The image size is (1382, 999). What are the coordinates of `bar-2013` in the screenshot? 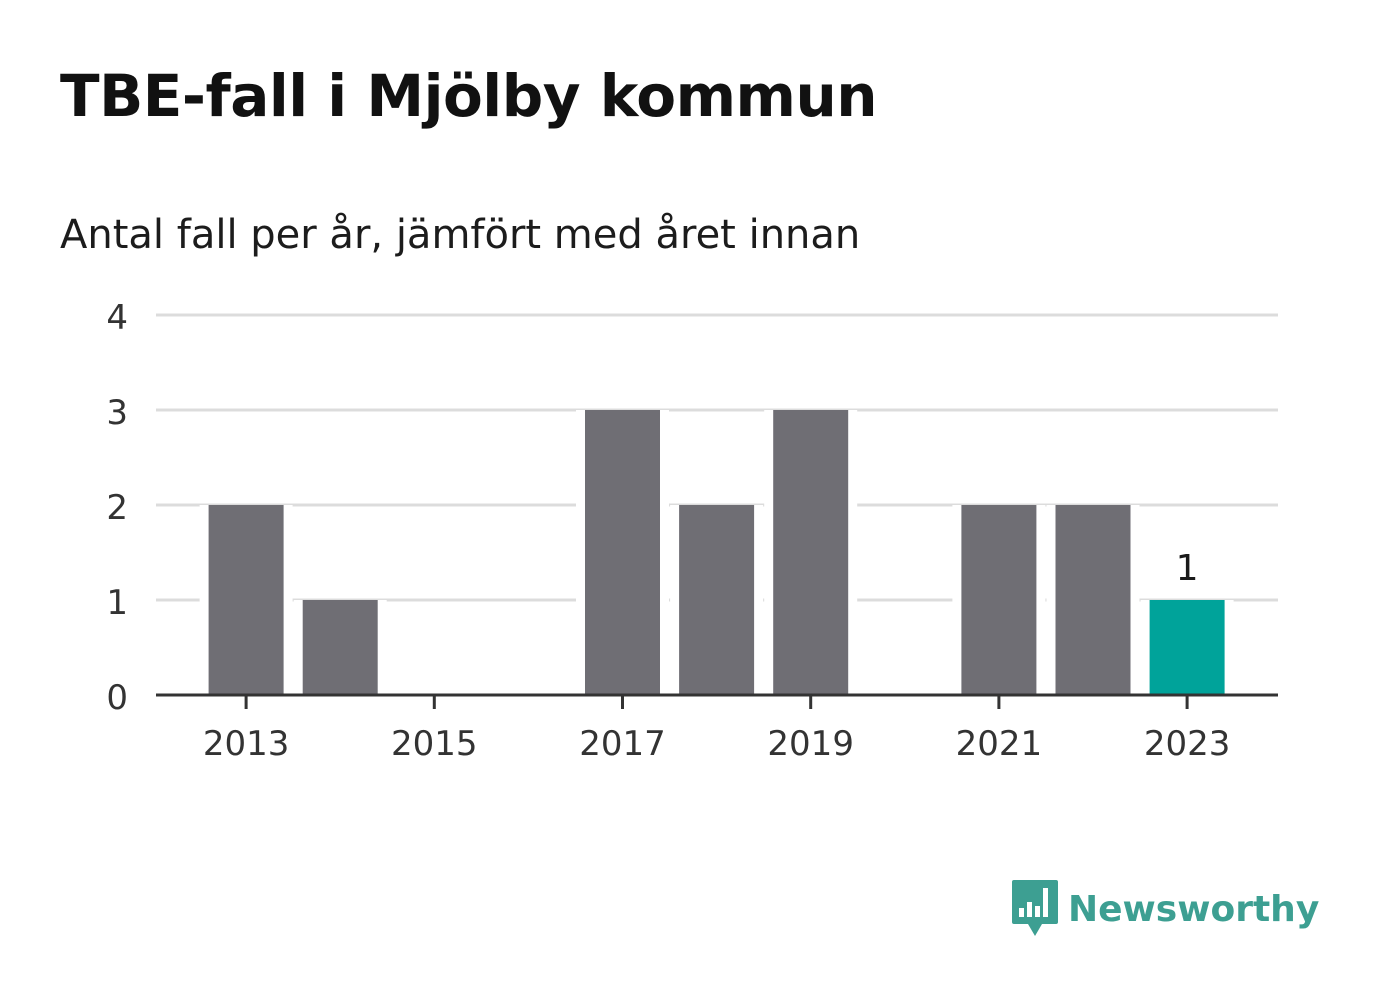 It's located at (246, 600).